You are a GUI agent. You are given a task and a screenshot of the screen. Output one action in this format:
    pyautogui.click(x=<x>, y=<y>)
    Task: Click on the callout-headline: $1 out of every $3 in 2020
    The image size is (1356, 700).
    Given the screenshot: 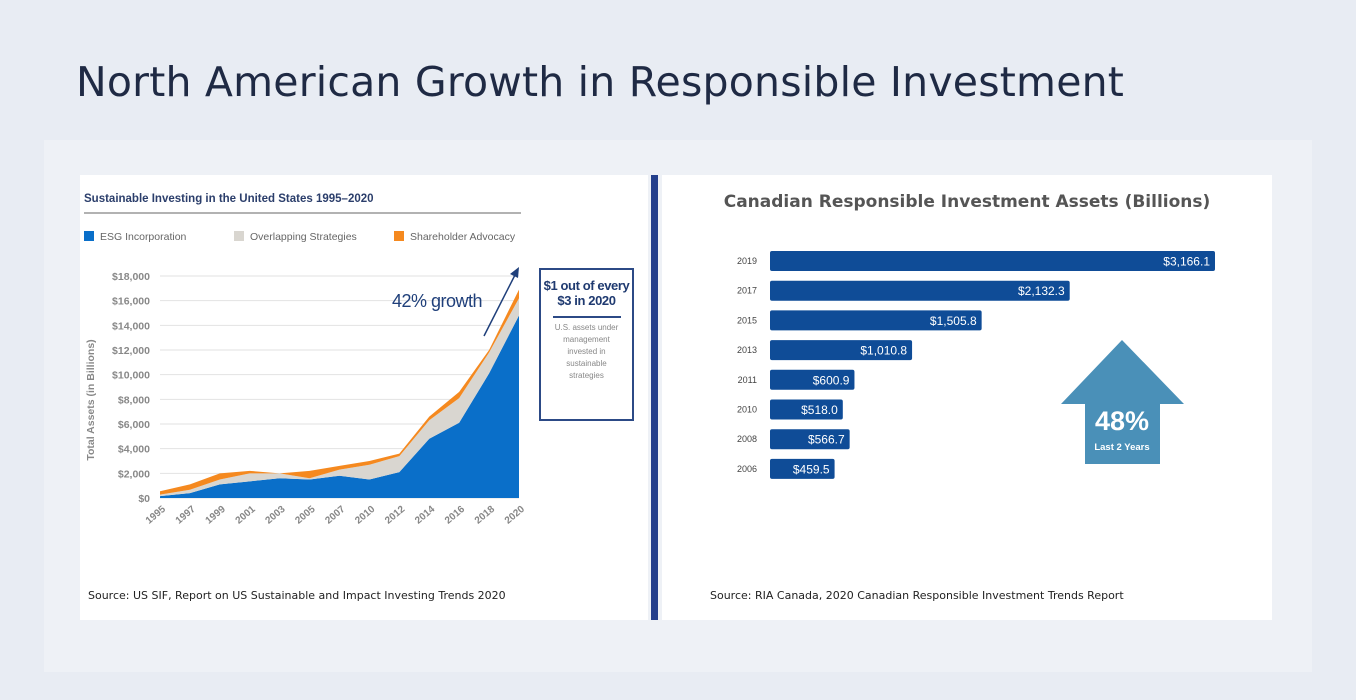 What is the action you would take?
    pyautogui.click(x=586, y=293)
    